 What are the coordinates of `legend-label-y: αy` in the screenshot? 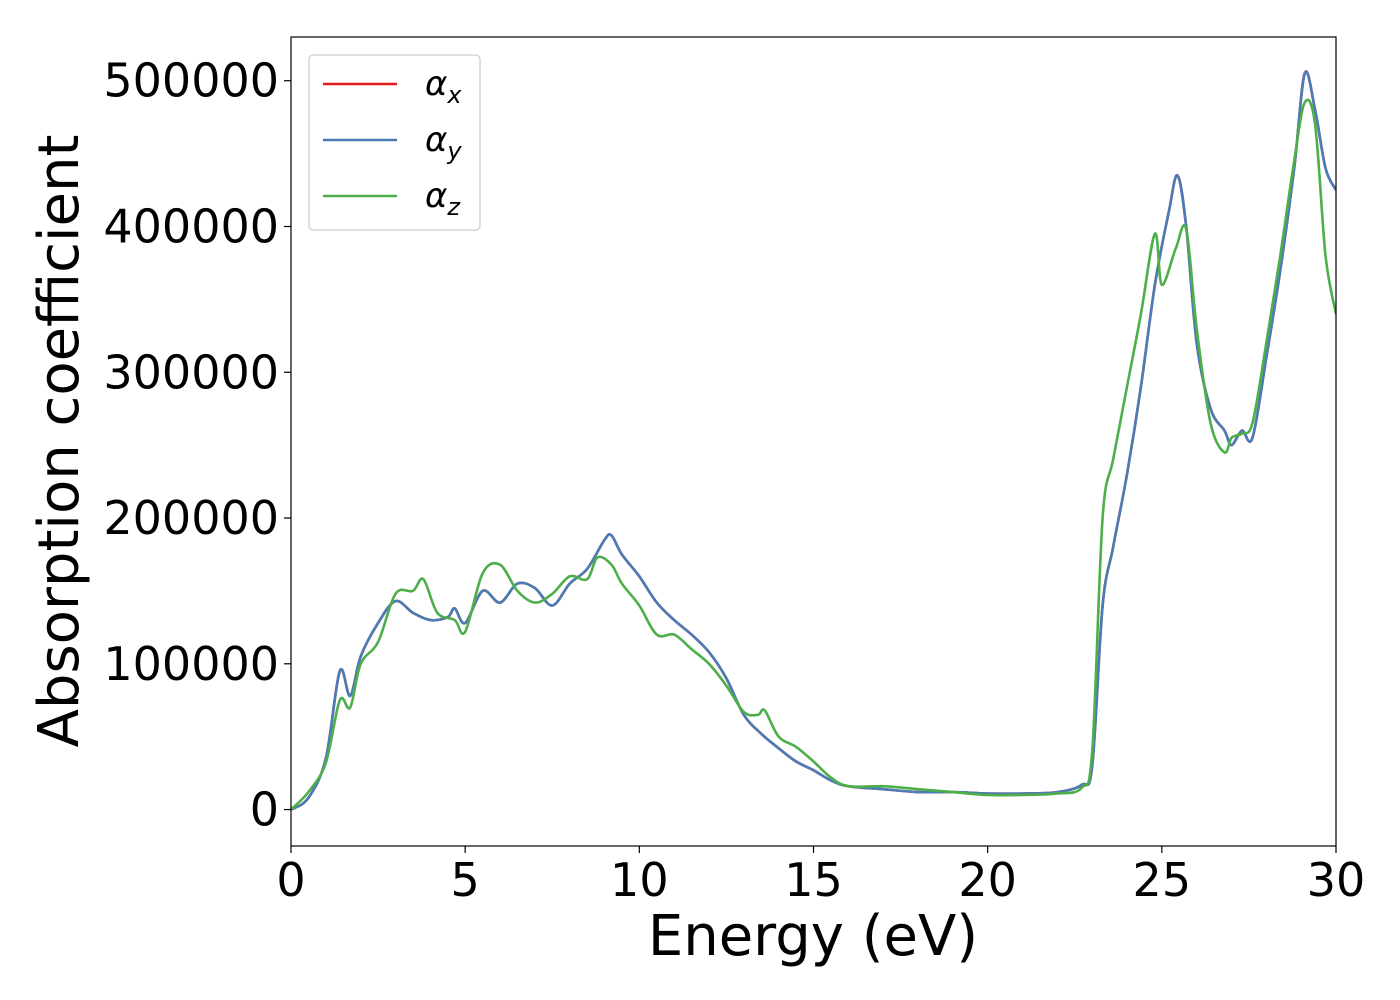 It's located at (443, 142).